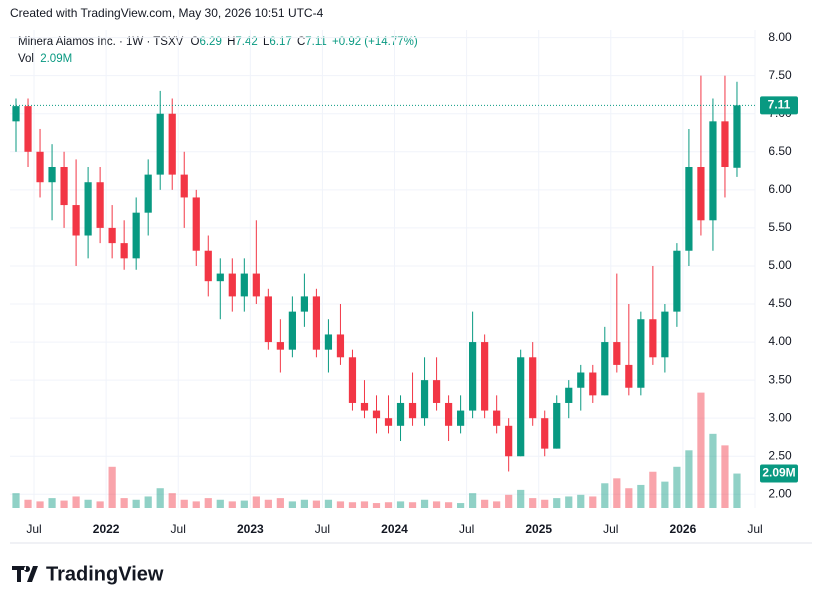 This screenshot has height=609, width=822. I want to click on close-label: C, so click(301, 42).